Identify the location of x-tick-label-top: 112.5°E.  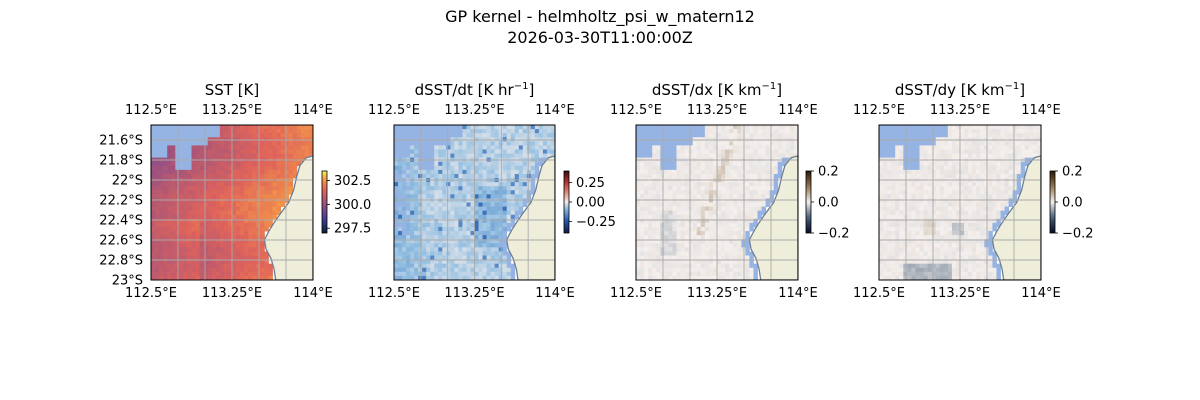
(151, 110).